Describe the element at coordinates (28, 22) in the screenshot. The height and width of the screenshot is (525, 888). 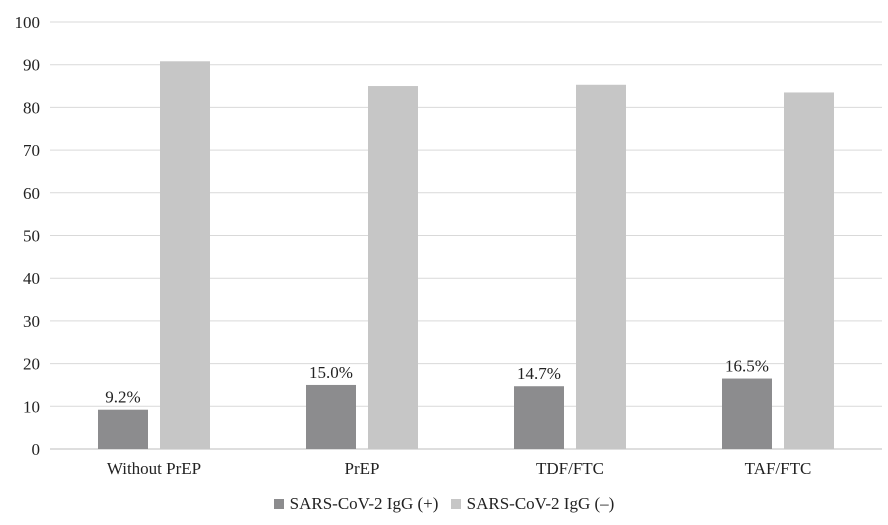
I see `y-tick-label: 100` at that location.